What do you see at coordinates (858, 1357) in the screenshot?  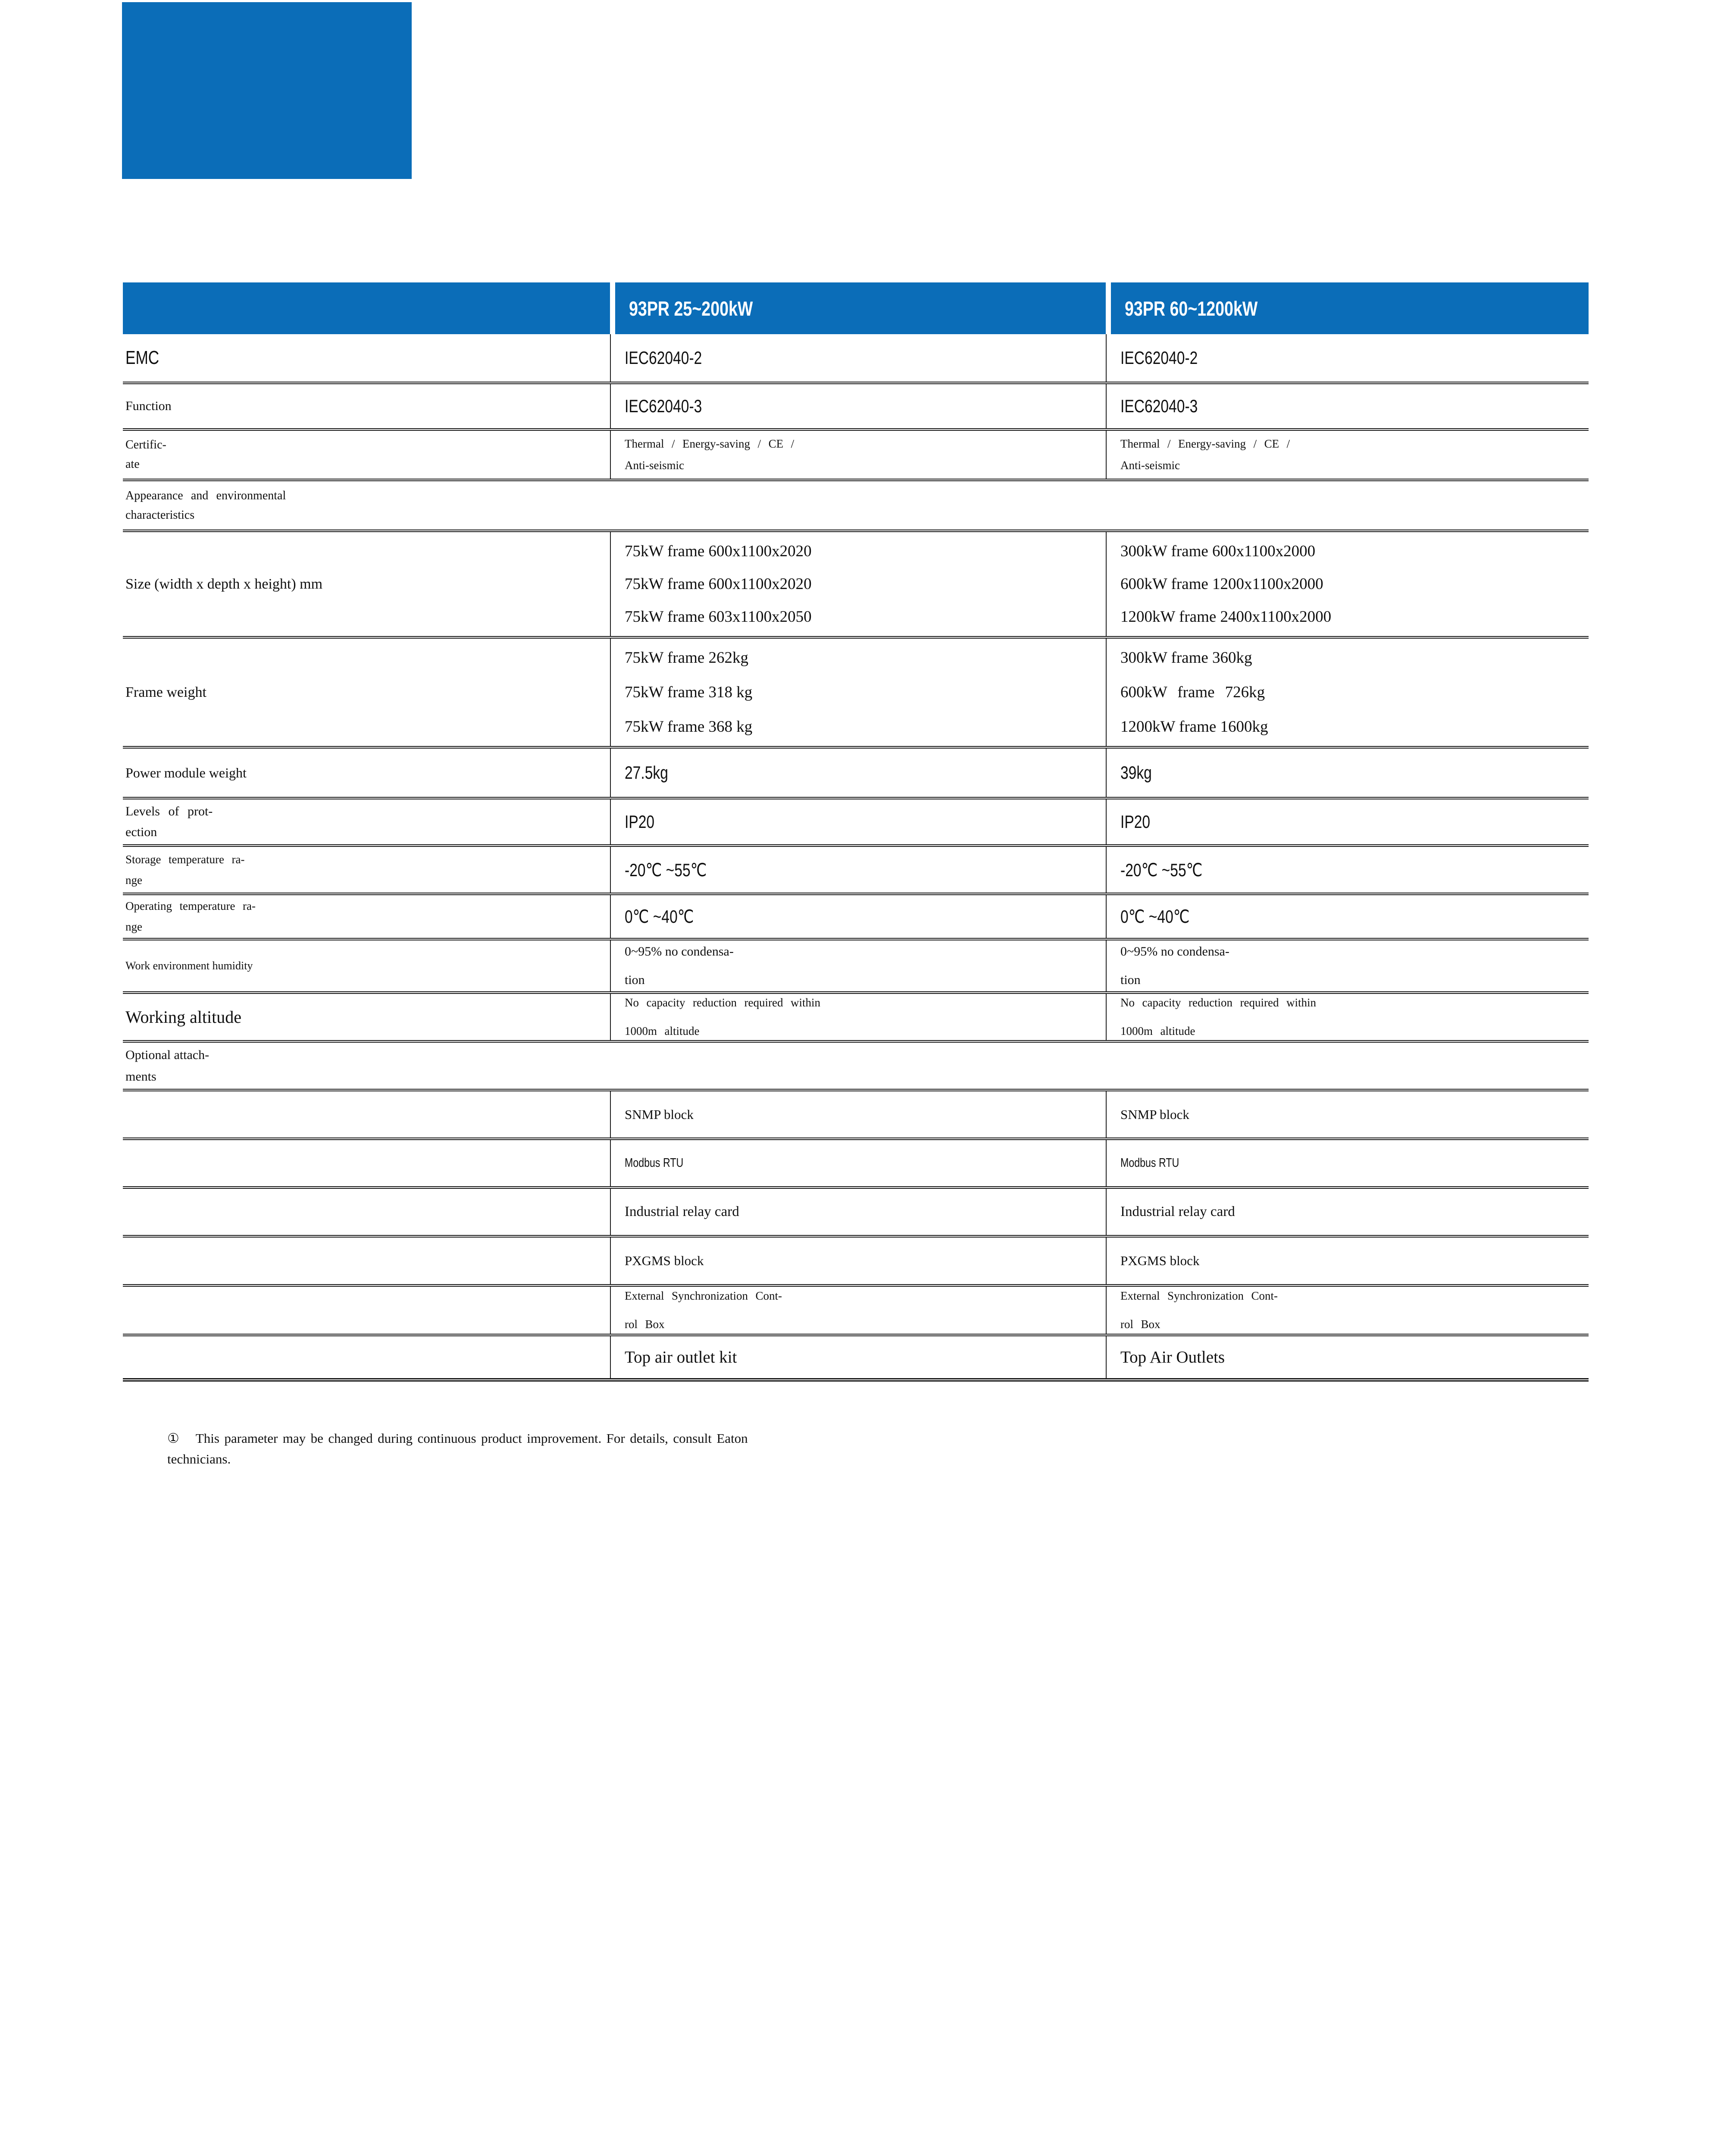 I see `value-cell-a: Top air outlet kit` at bounding box center [858, 1357].